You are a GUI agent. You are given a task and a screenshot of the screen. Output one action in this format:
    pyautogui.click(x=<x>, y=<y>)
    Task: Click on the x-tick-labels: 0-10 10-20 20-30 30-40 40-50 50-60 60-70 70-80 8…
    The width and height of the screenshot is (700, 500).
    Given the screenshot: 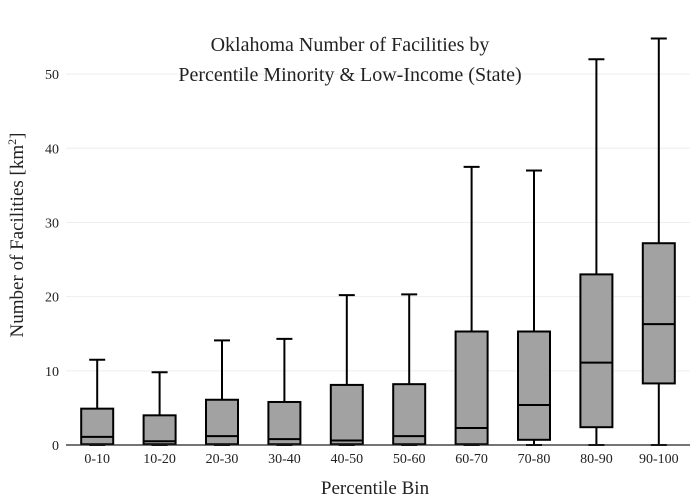 What is the action you would take?
    pyautogui.click(x=381, y=459)
    